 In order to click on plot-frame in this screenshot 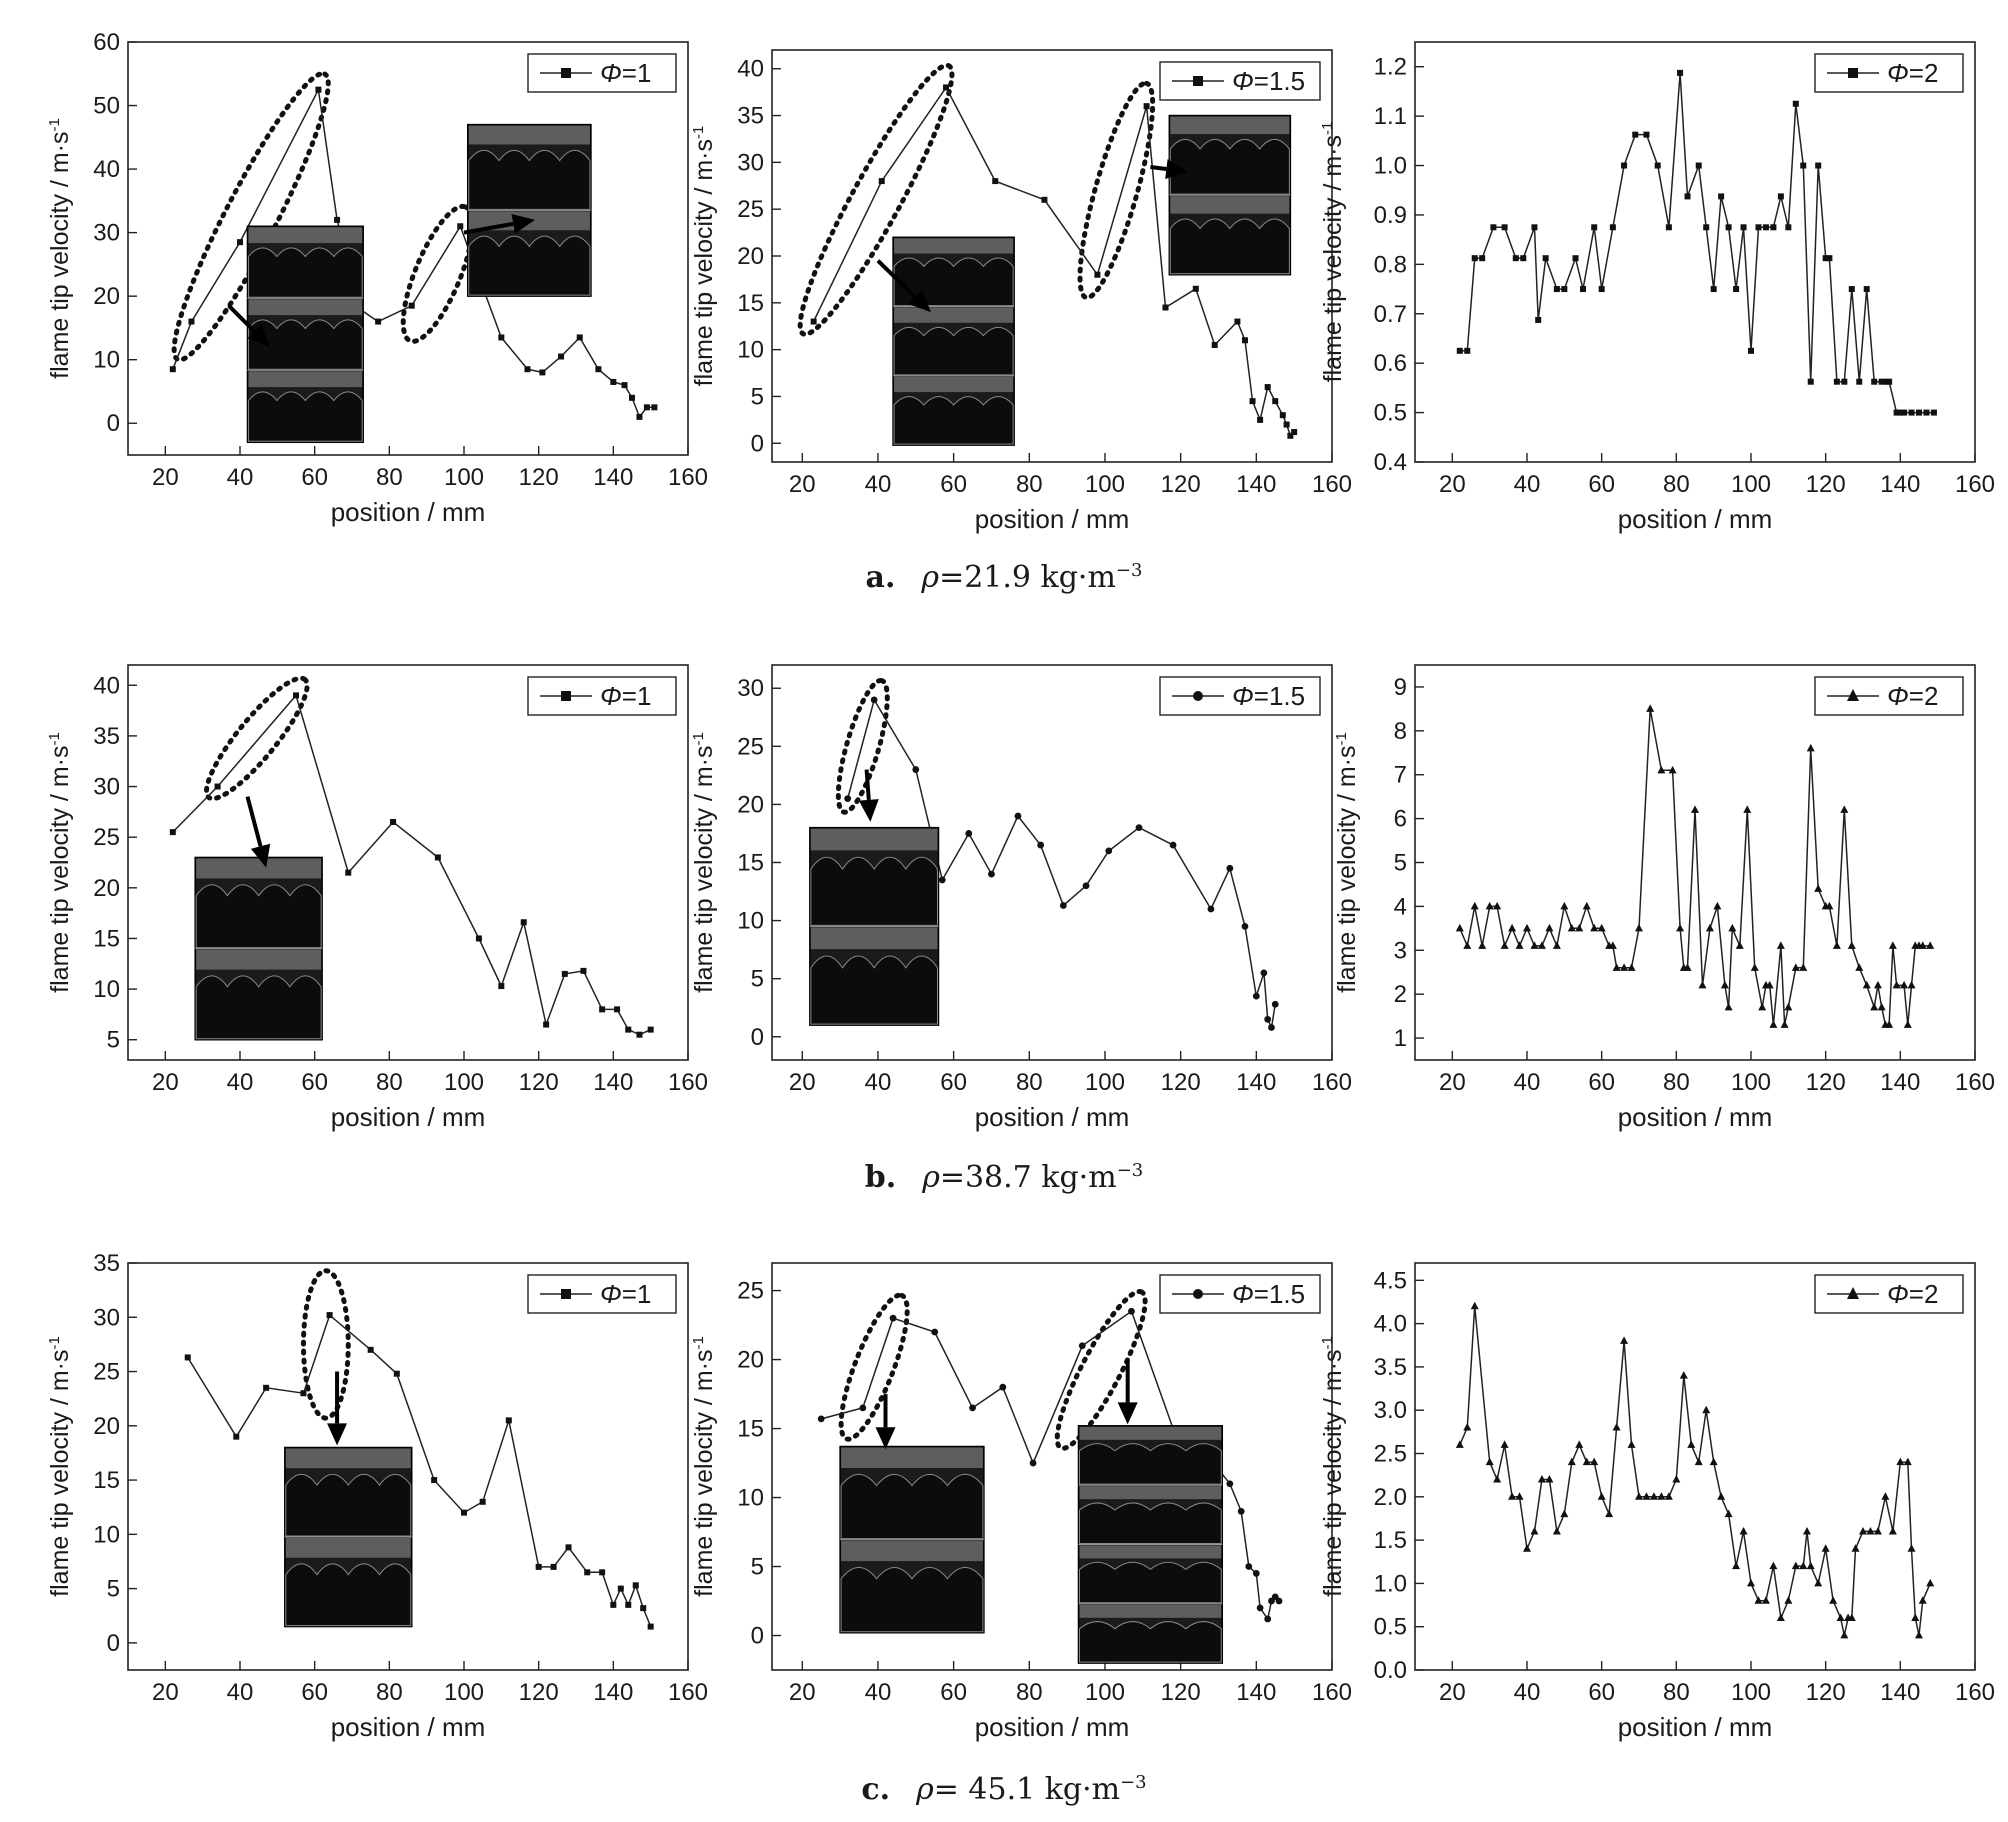, I will do `click(1695, 1466)`.